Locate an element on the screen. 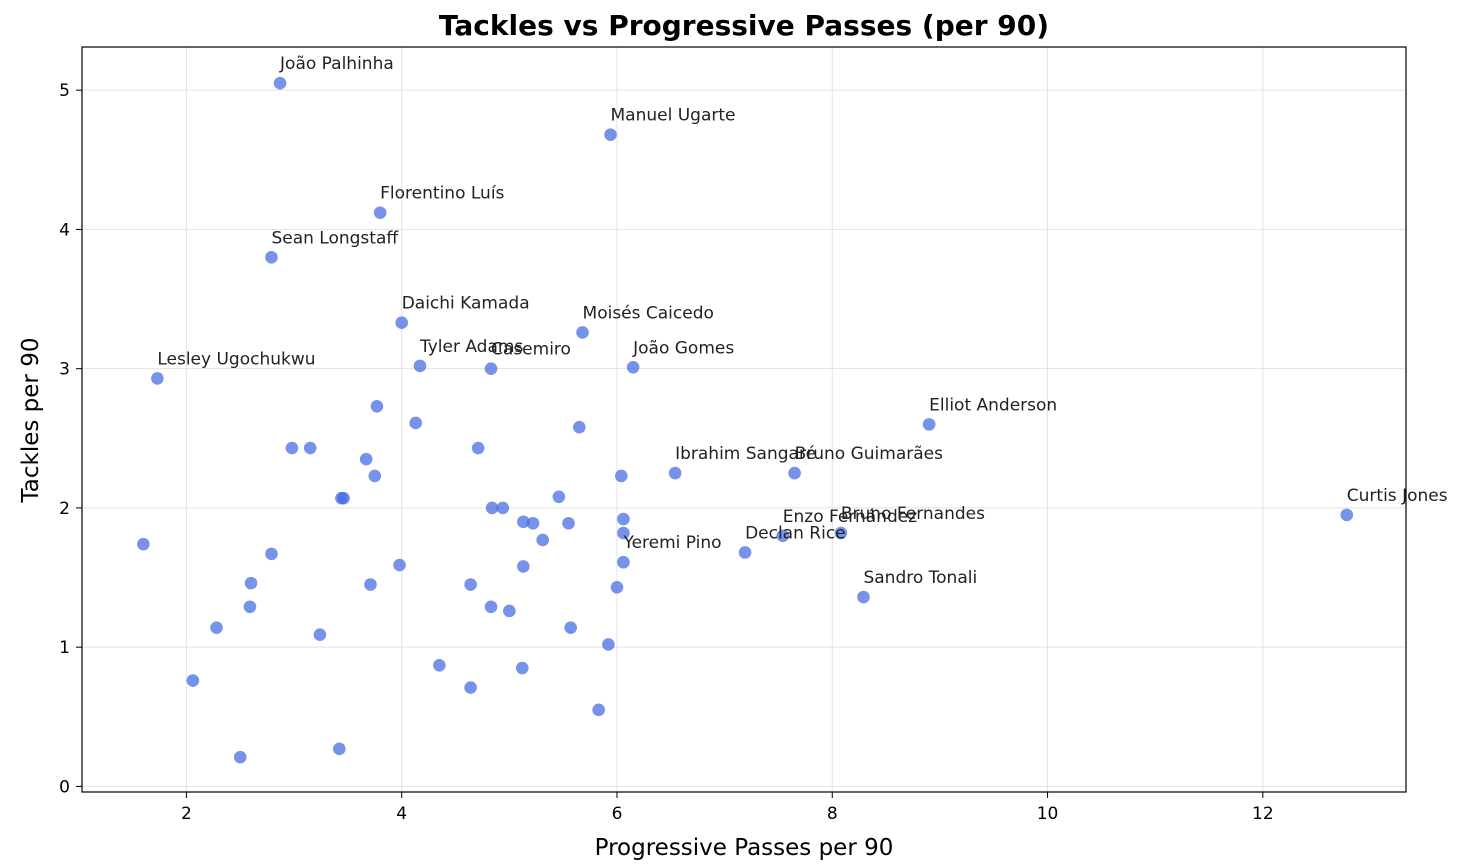  point-label: Sandro Tonali is located at coordinates (920, 578).